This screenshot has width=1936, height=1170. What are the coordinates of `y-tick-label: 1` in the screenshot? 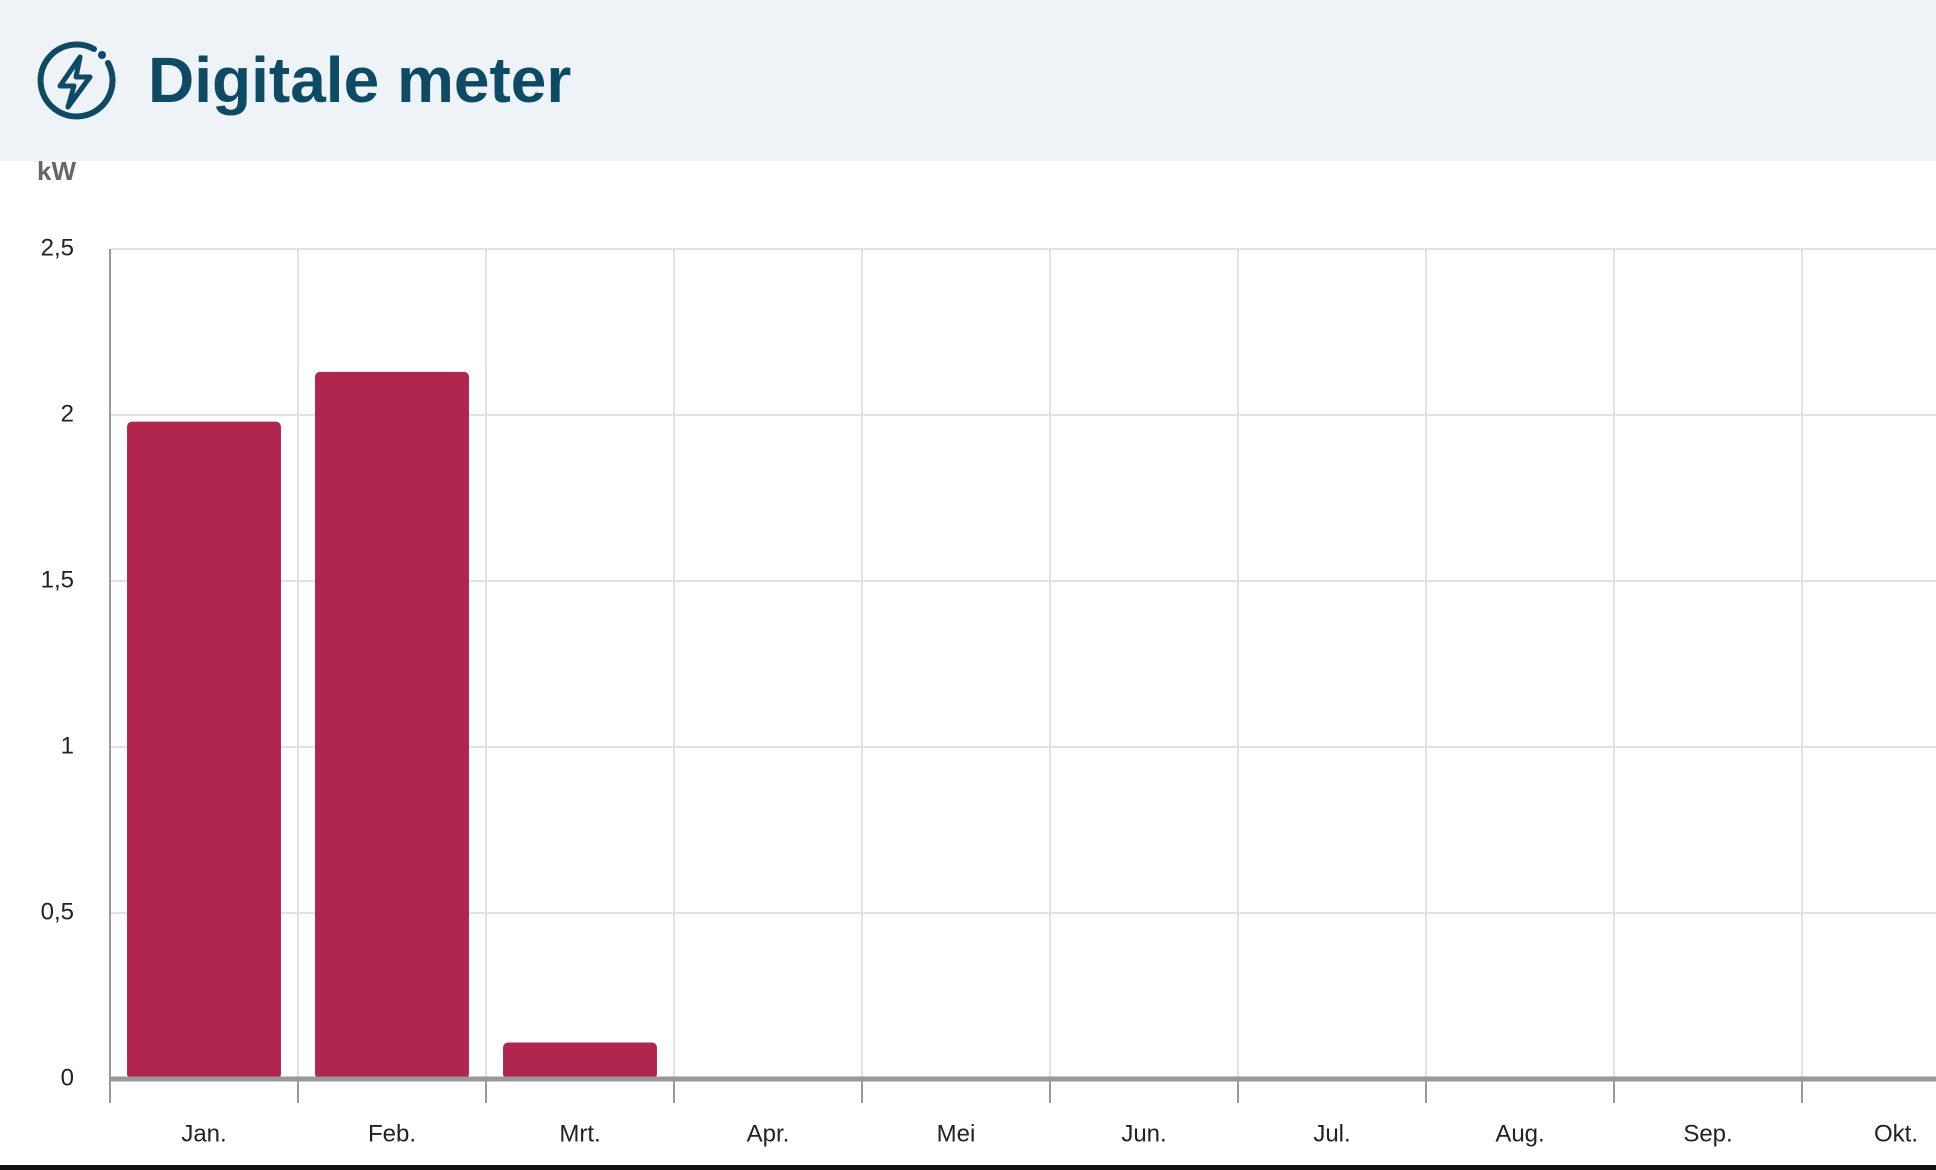 It's located at (67, 745).